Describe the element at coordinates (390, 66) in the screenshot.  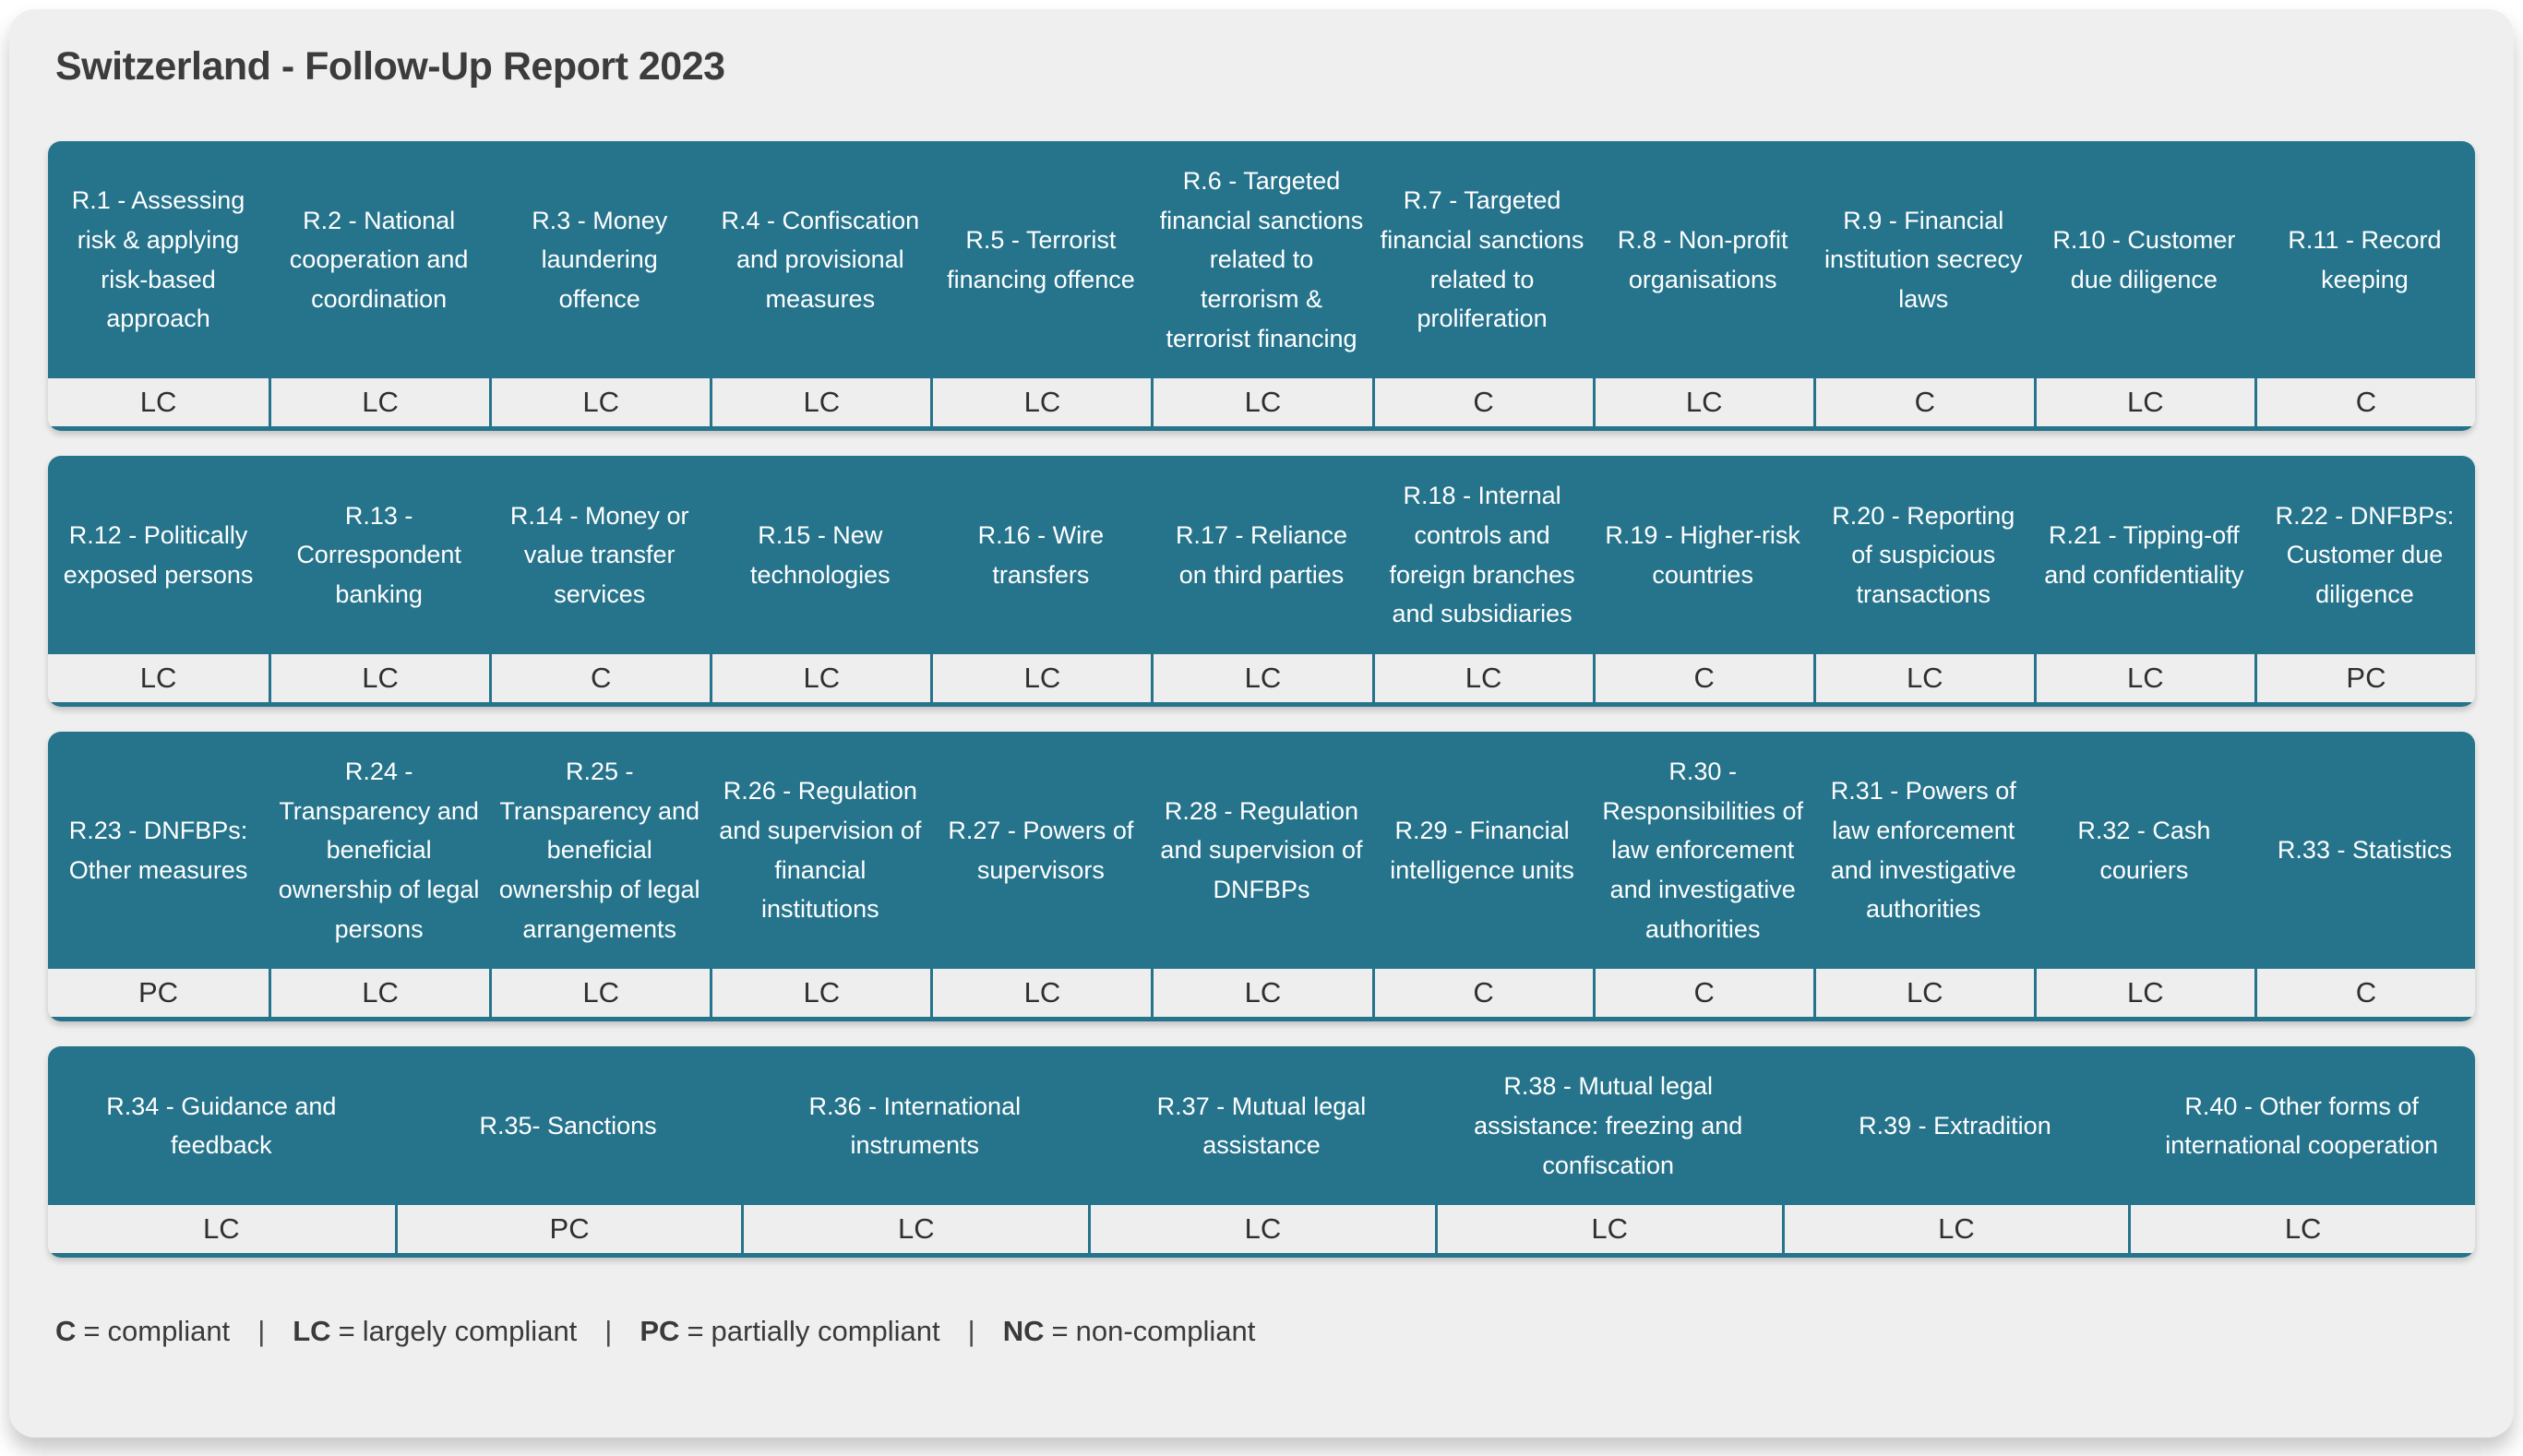
I see `page-title: Switzerland - Follow-Up Report 2023` at that location.